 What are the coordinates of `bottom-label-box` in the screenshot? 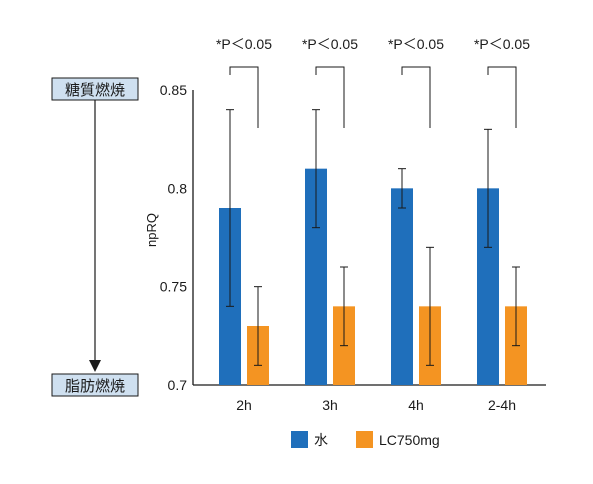 It's located at (95, 385).